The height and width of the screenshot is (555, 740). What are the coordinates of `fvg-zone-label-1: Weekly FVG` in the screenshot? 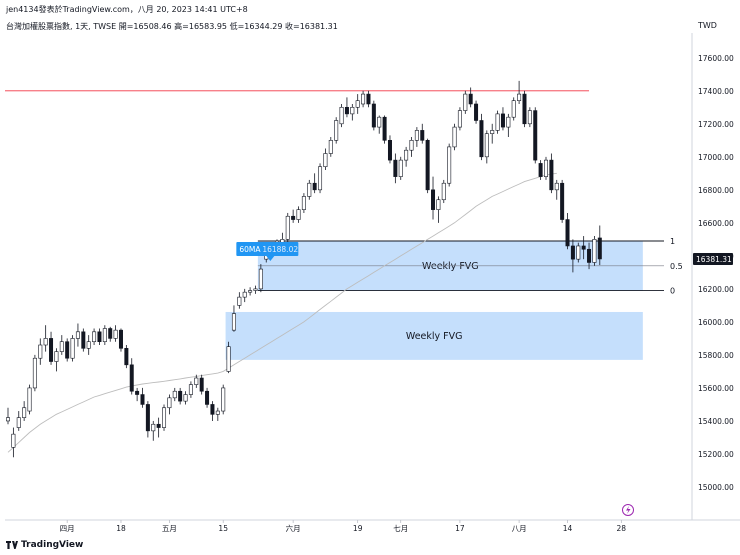 It's located at (434, 336).